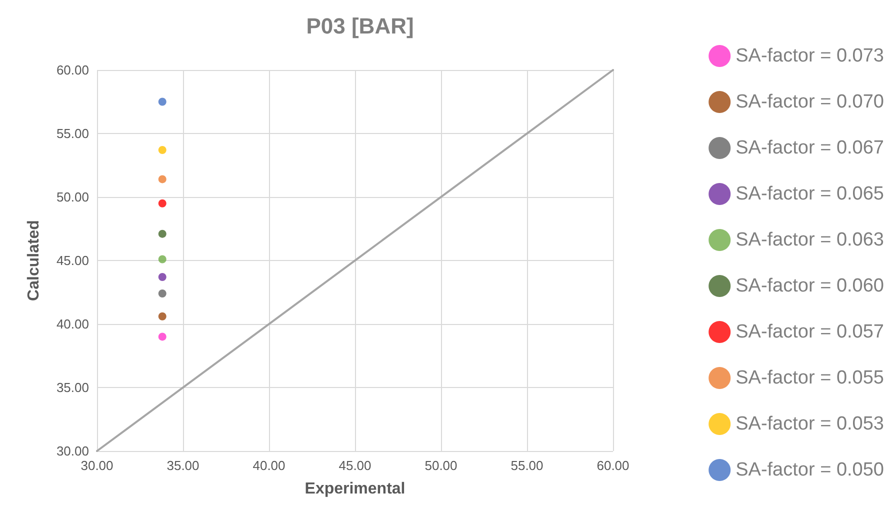 The width and height of the screenshot is (894, 515). Describe the element at coordinates (810, 194) in the screenshot. I see `legend-label: SA-factor = 0.065` at that location.